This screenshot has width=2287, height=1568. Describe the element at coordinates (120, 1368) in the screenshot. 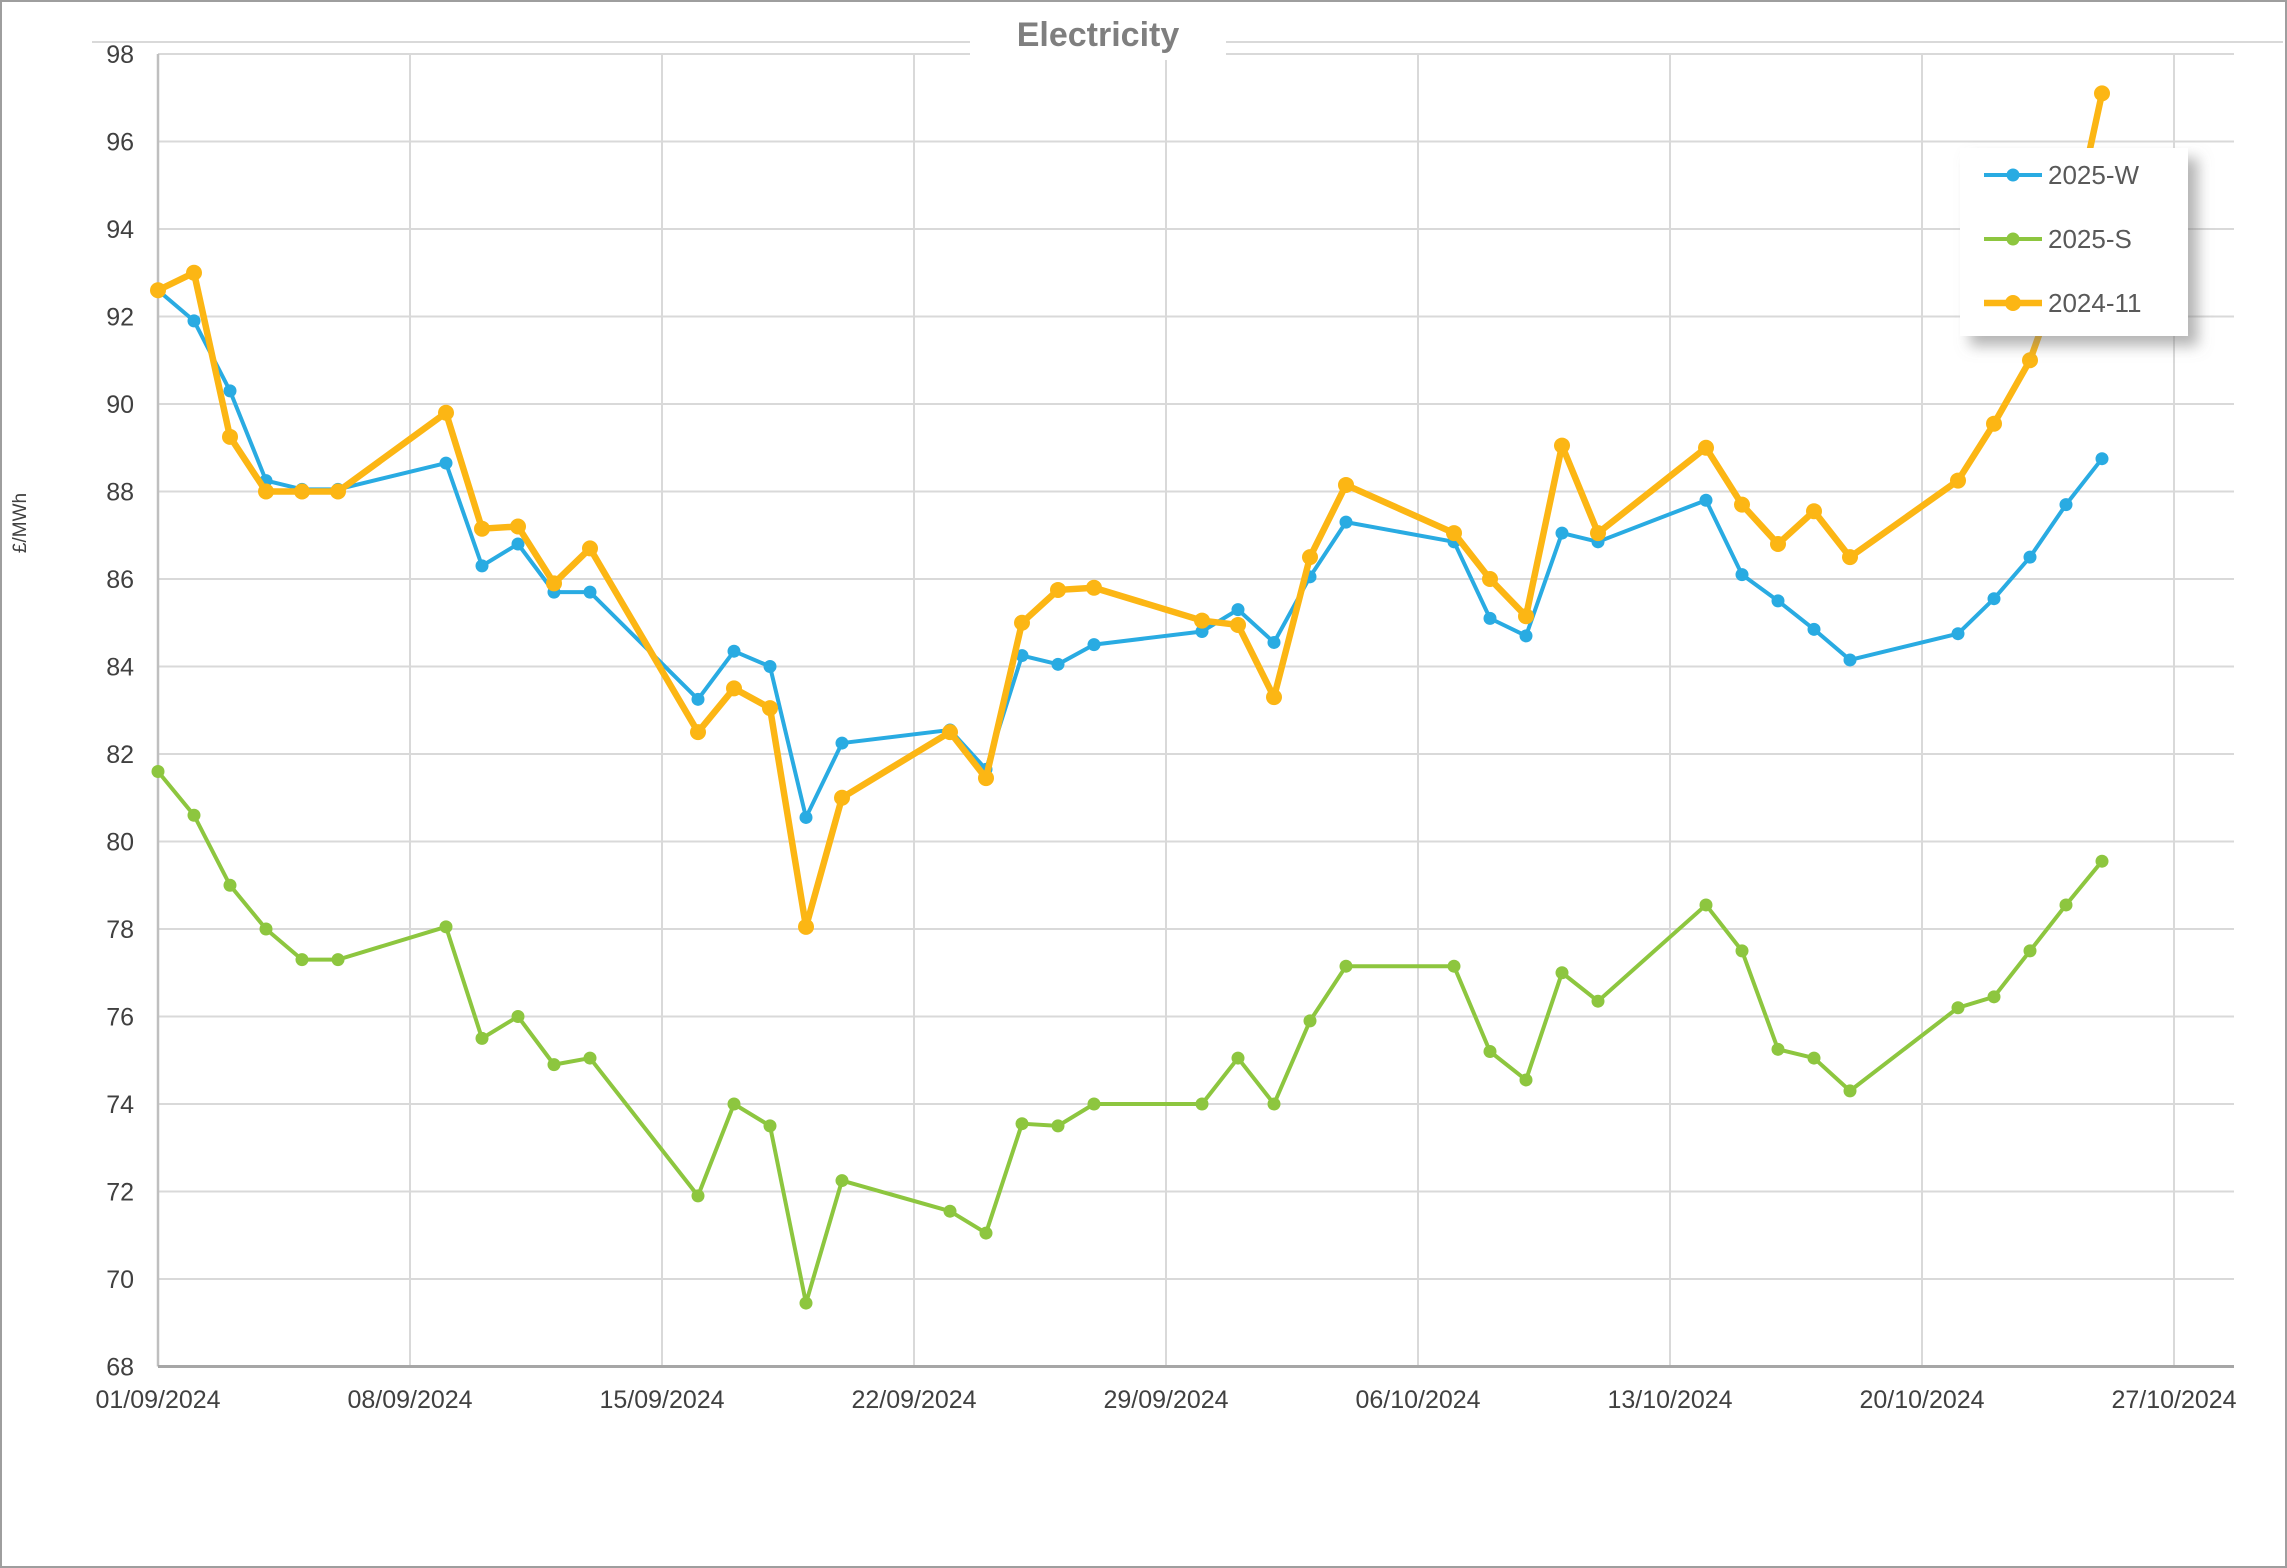

I see `y-tick-label: 68` at that location.